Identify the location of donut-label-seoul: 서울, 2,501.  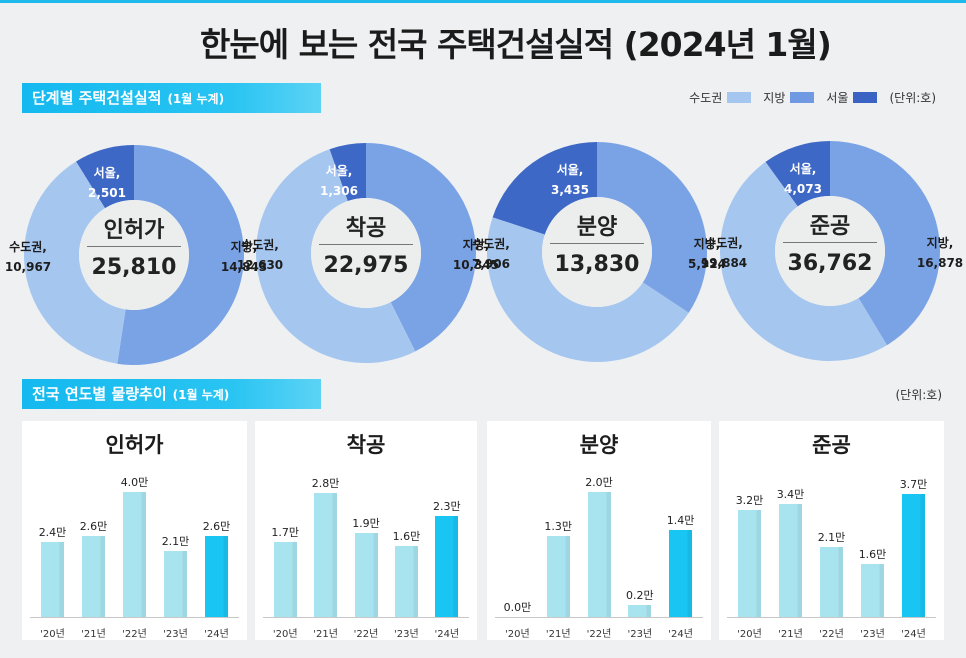
(107, 183).